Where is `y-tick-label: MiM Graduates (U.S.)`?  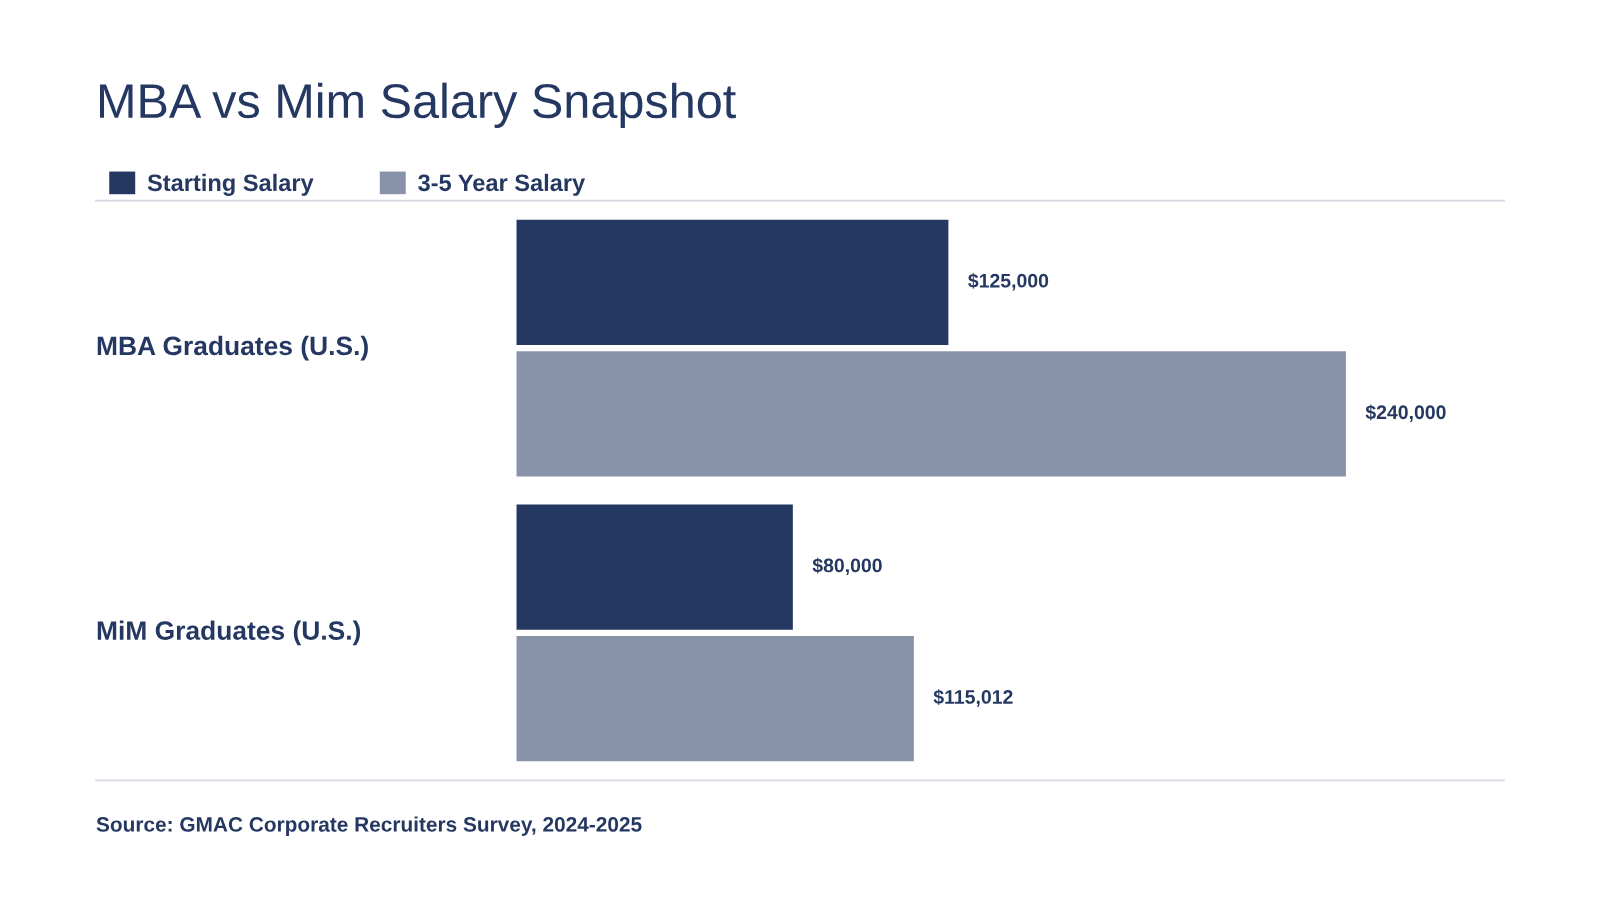 y-tick-label: MiM Graduates (U.S.) is located at coordinates (229, 633).